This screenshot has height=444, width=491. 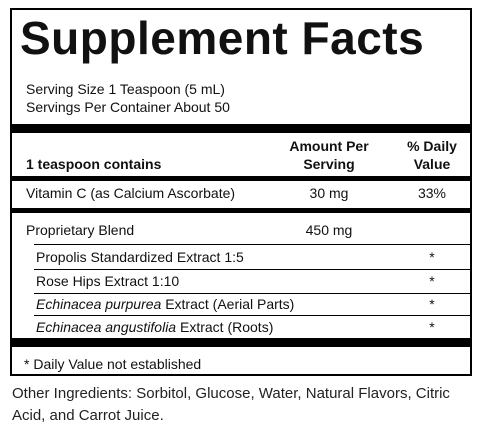 I want to click on daily-value-header: % Daily Value, so click(x=432, y=155).